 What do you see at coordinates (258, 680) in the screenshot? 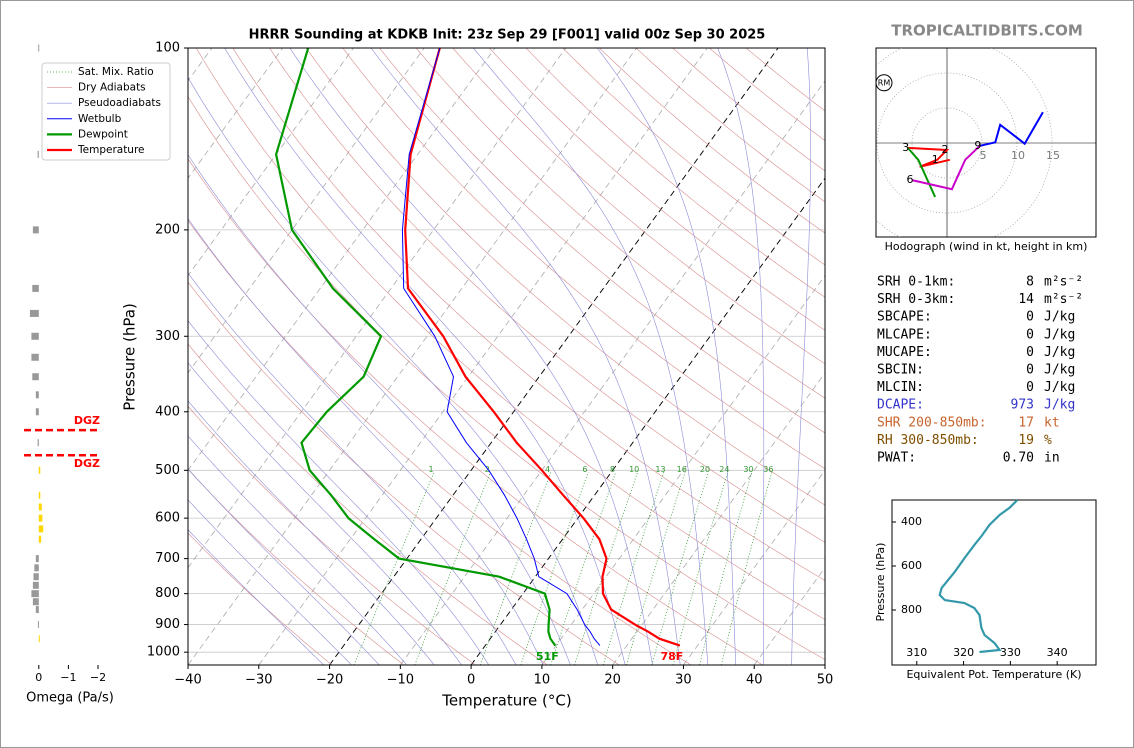
I see `x-tick-label: −30` at bounding box center [258, 680].